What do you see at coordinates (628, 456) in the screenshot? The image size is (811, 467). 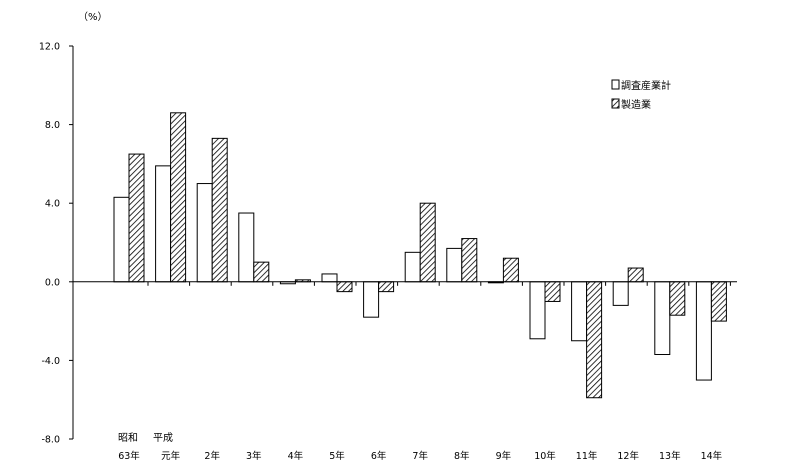 I see `x-tick-label: 12年` at bounding box center [628, 456].